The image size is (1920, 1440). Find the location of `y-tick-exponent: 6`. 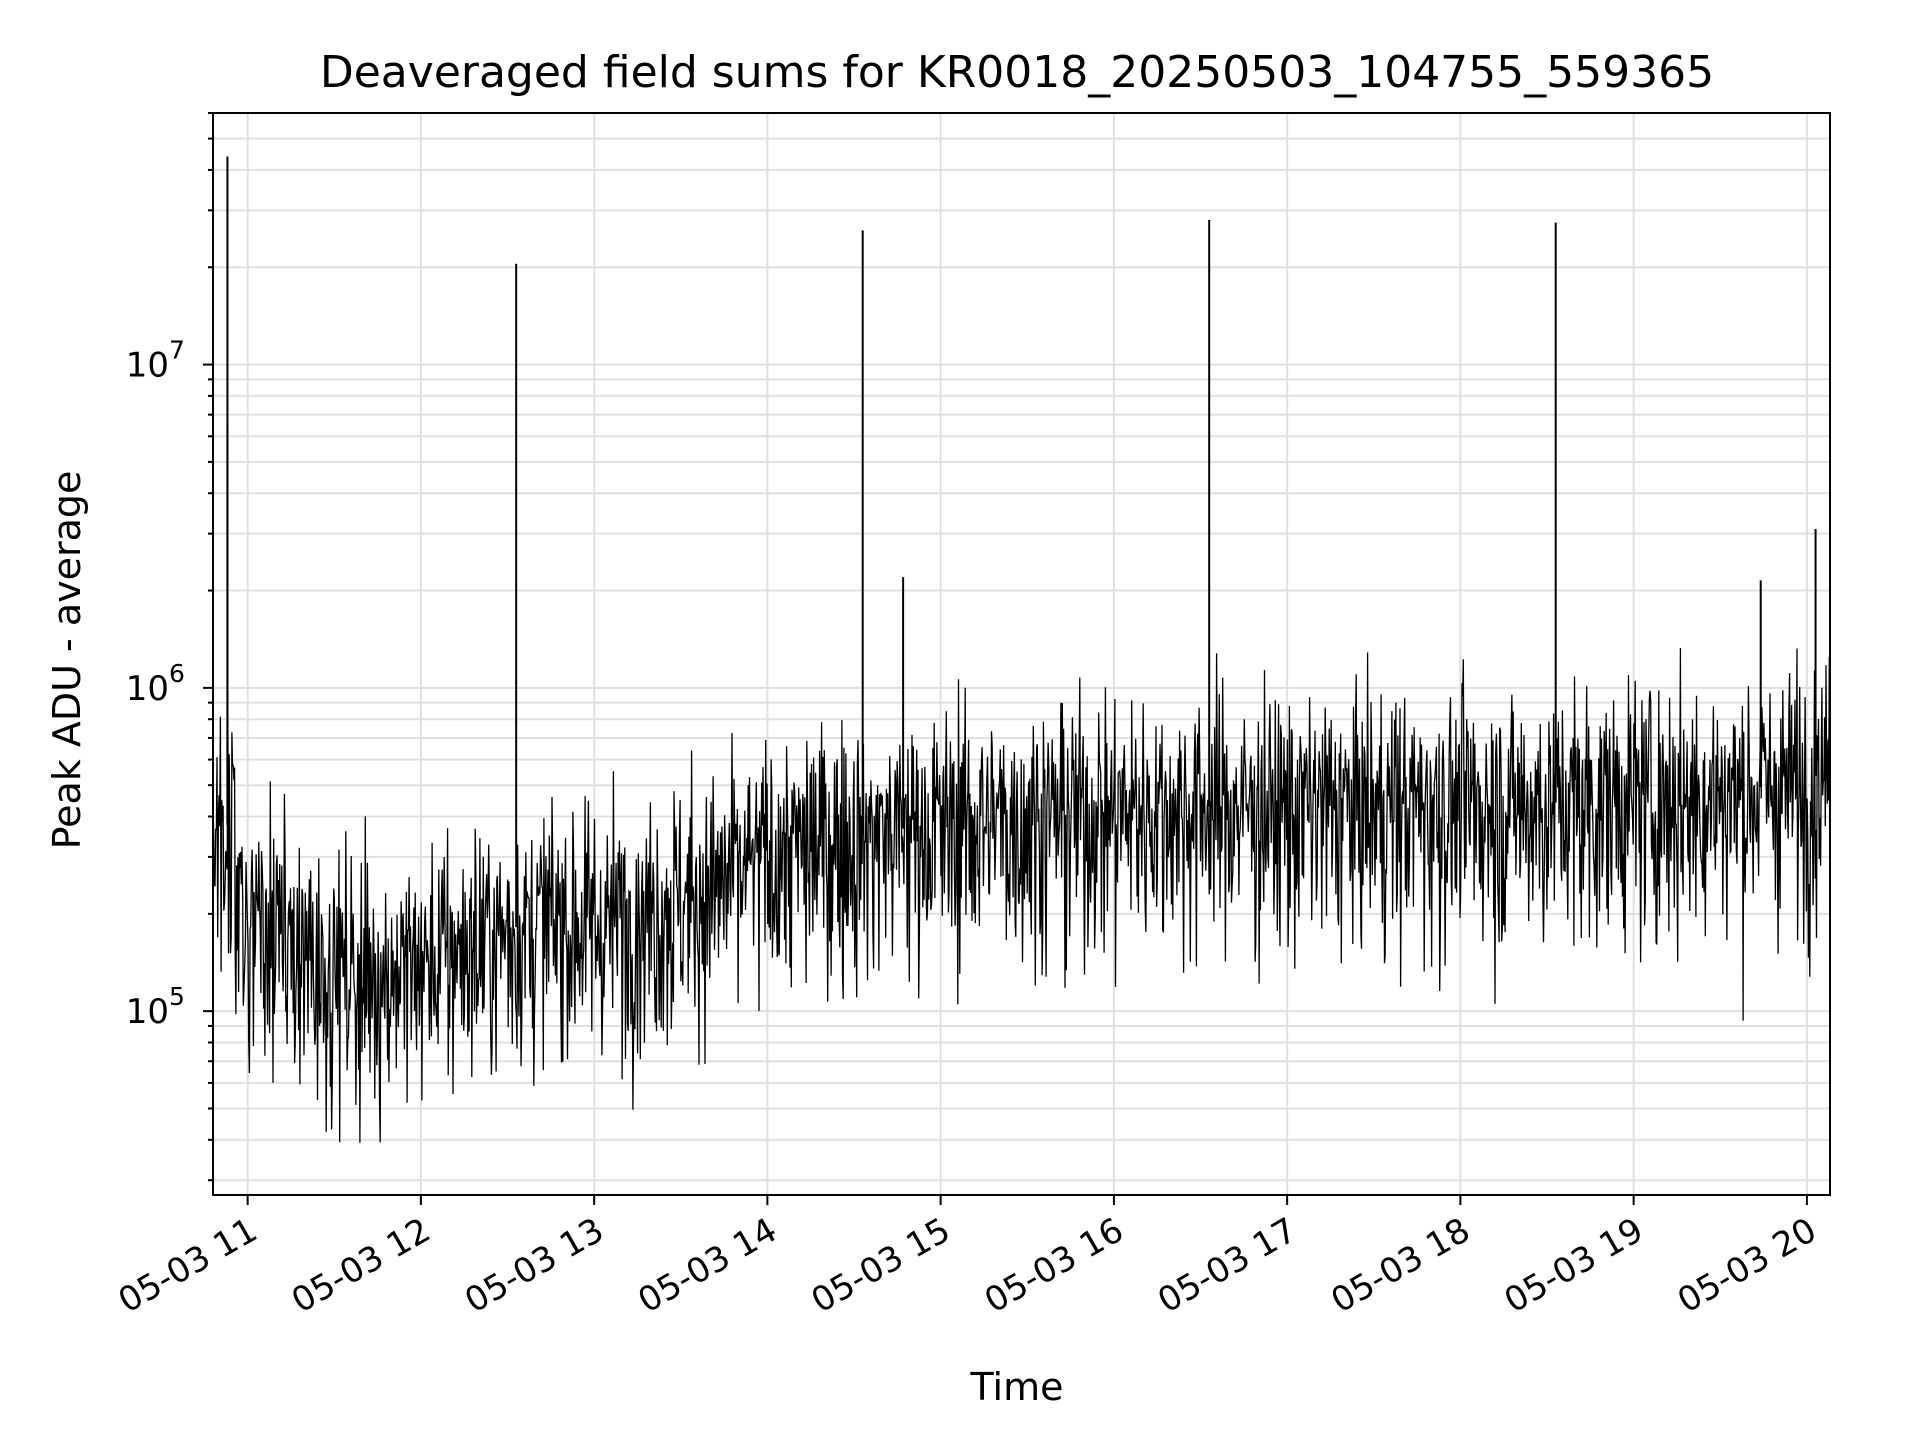

y-tick-exponent: 6 is located at coordinates (177, 673).